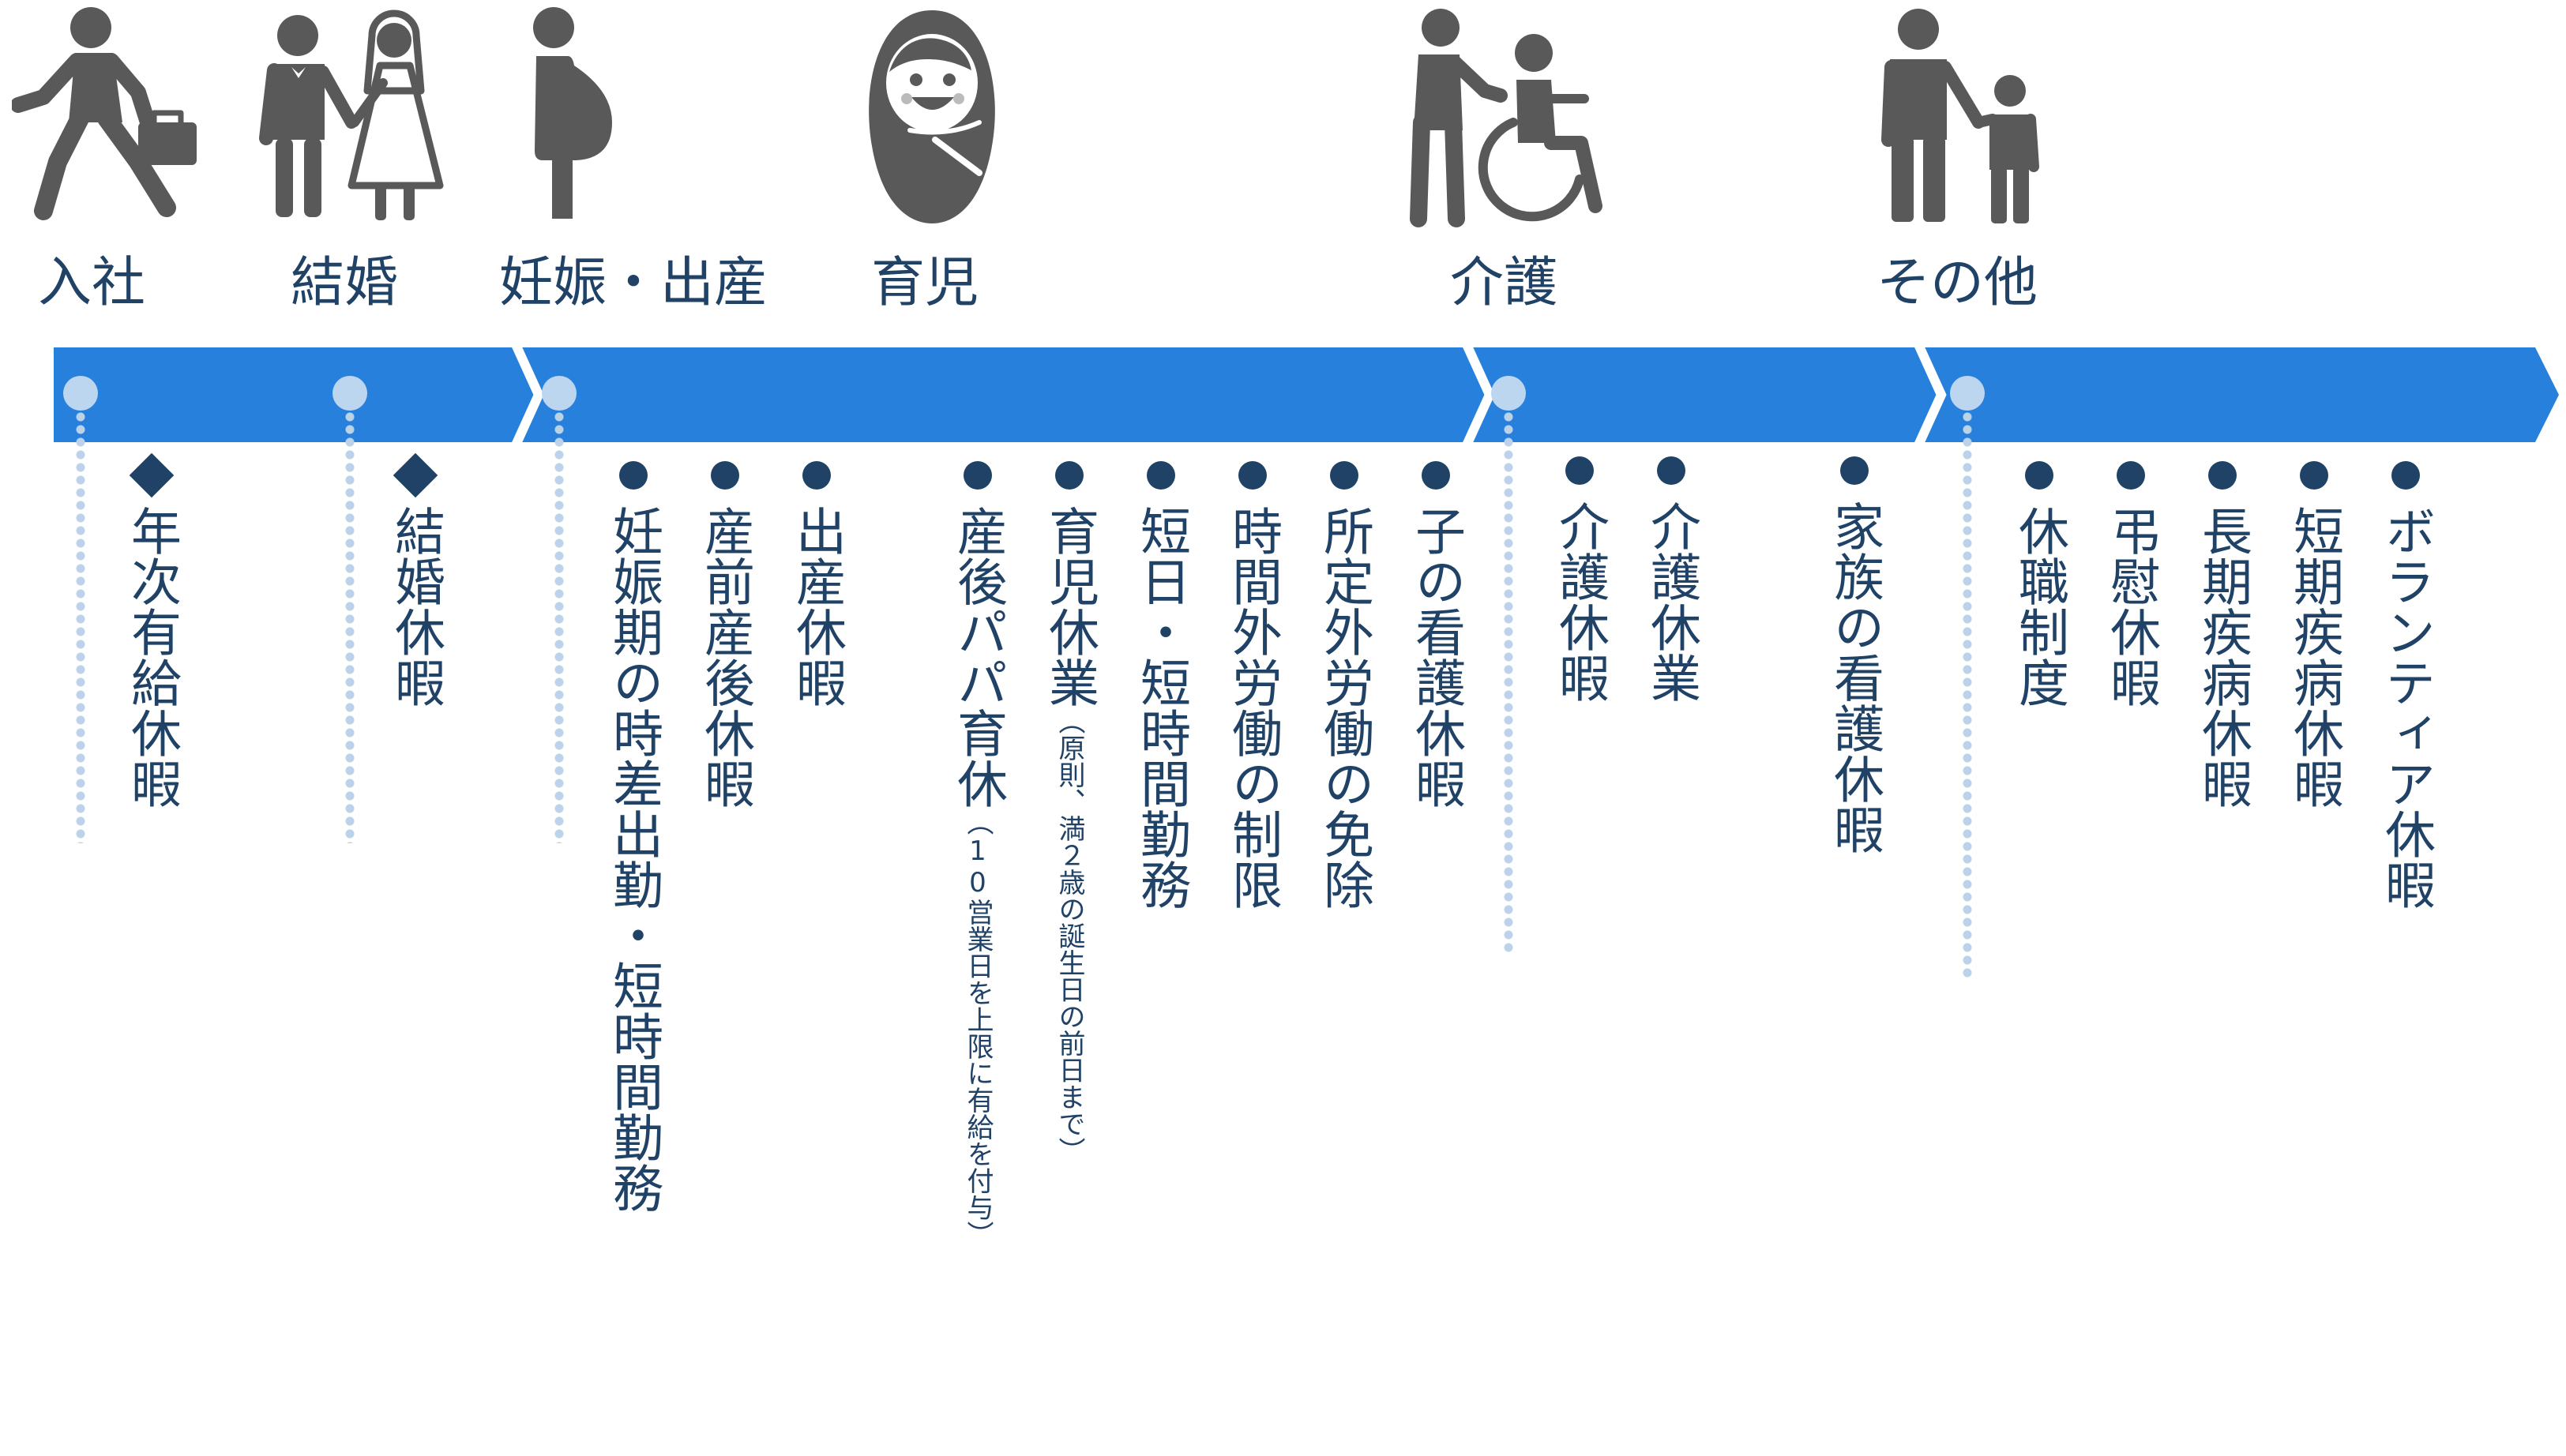 The image size is (2566, 1456). I want to click on dotted-line-kaigo, so click(1508, 683).